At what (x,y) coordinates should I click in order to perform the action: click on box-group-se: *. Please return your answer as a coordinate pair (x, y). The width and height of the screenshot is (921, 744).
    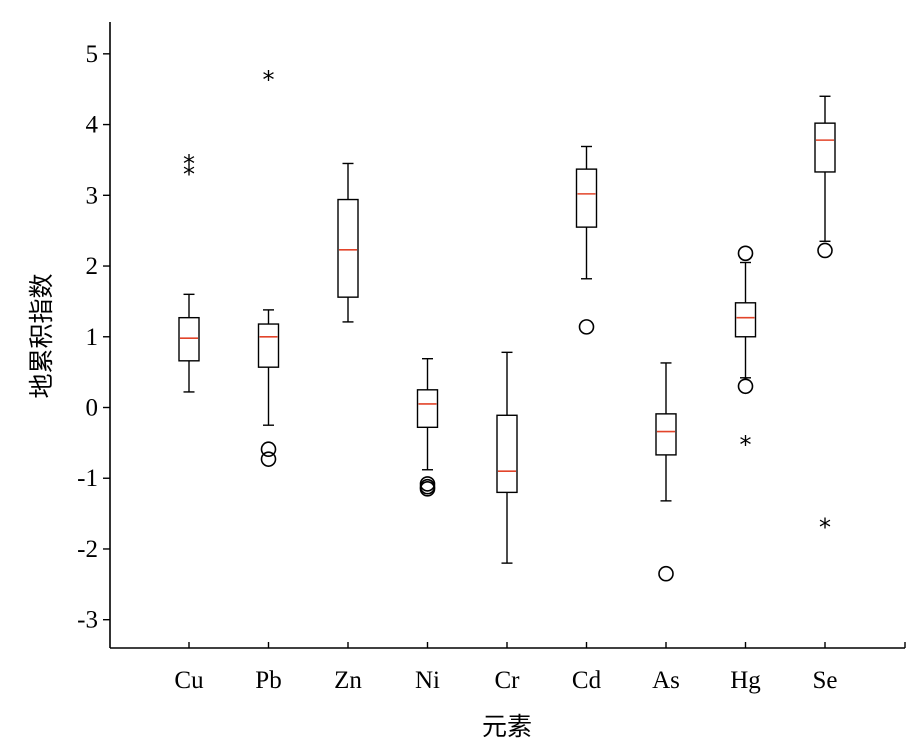
    Looking at the image, I should click on (825, 318).